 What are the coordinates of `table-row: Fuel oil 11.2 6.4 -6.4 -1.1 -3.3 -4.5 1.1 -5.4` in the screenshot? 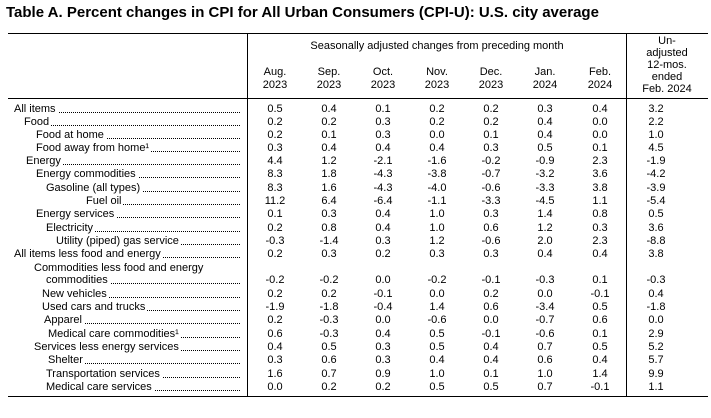 It's located at (355, 201).